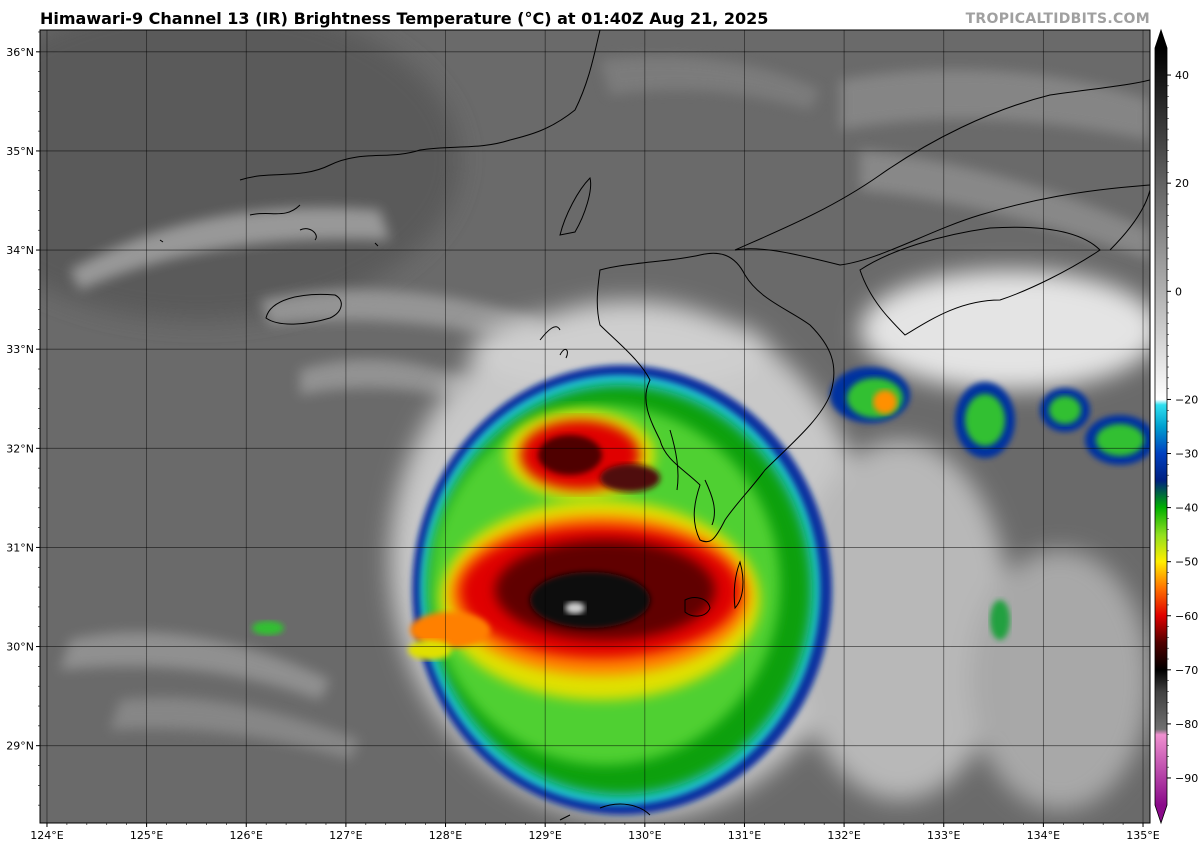  I want to click on lon-tick-label: 126°E, so click(246, 835).